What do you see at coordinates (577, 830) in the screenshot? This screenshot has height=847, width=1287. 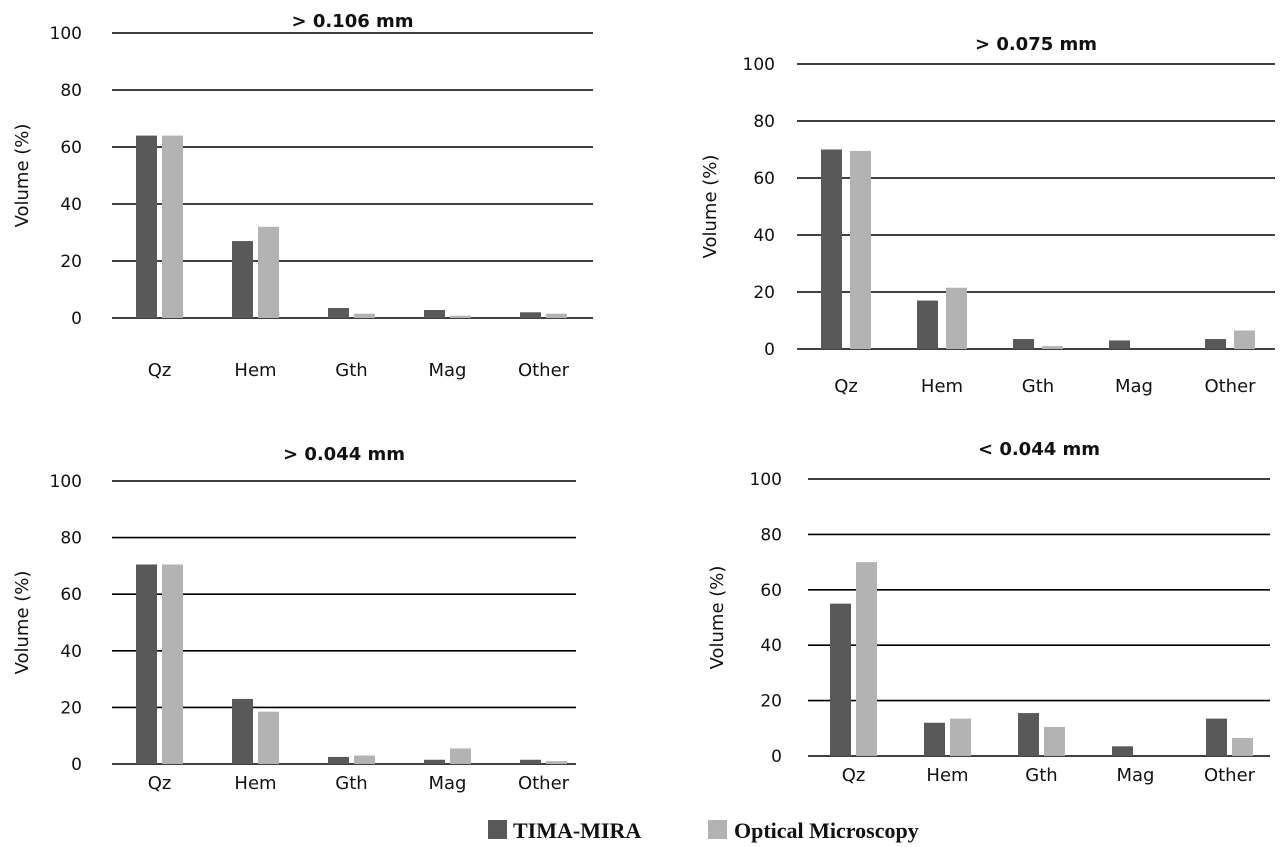 I see `legend-label-tima-mira: TIMA-MIRA` at bounding box center [577, 830].